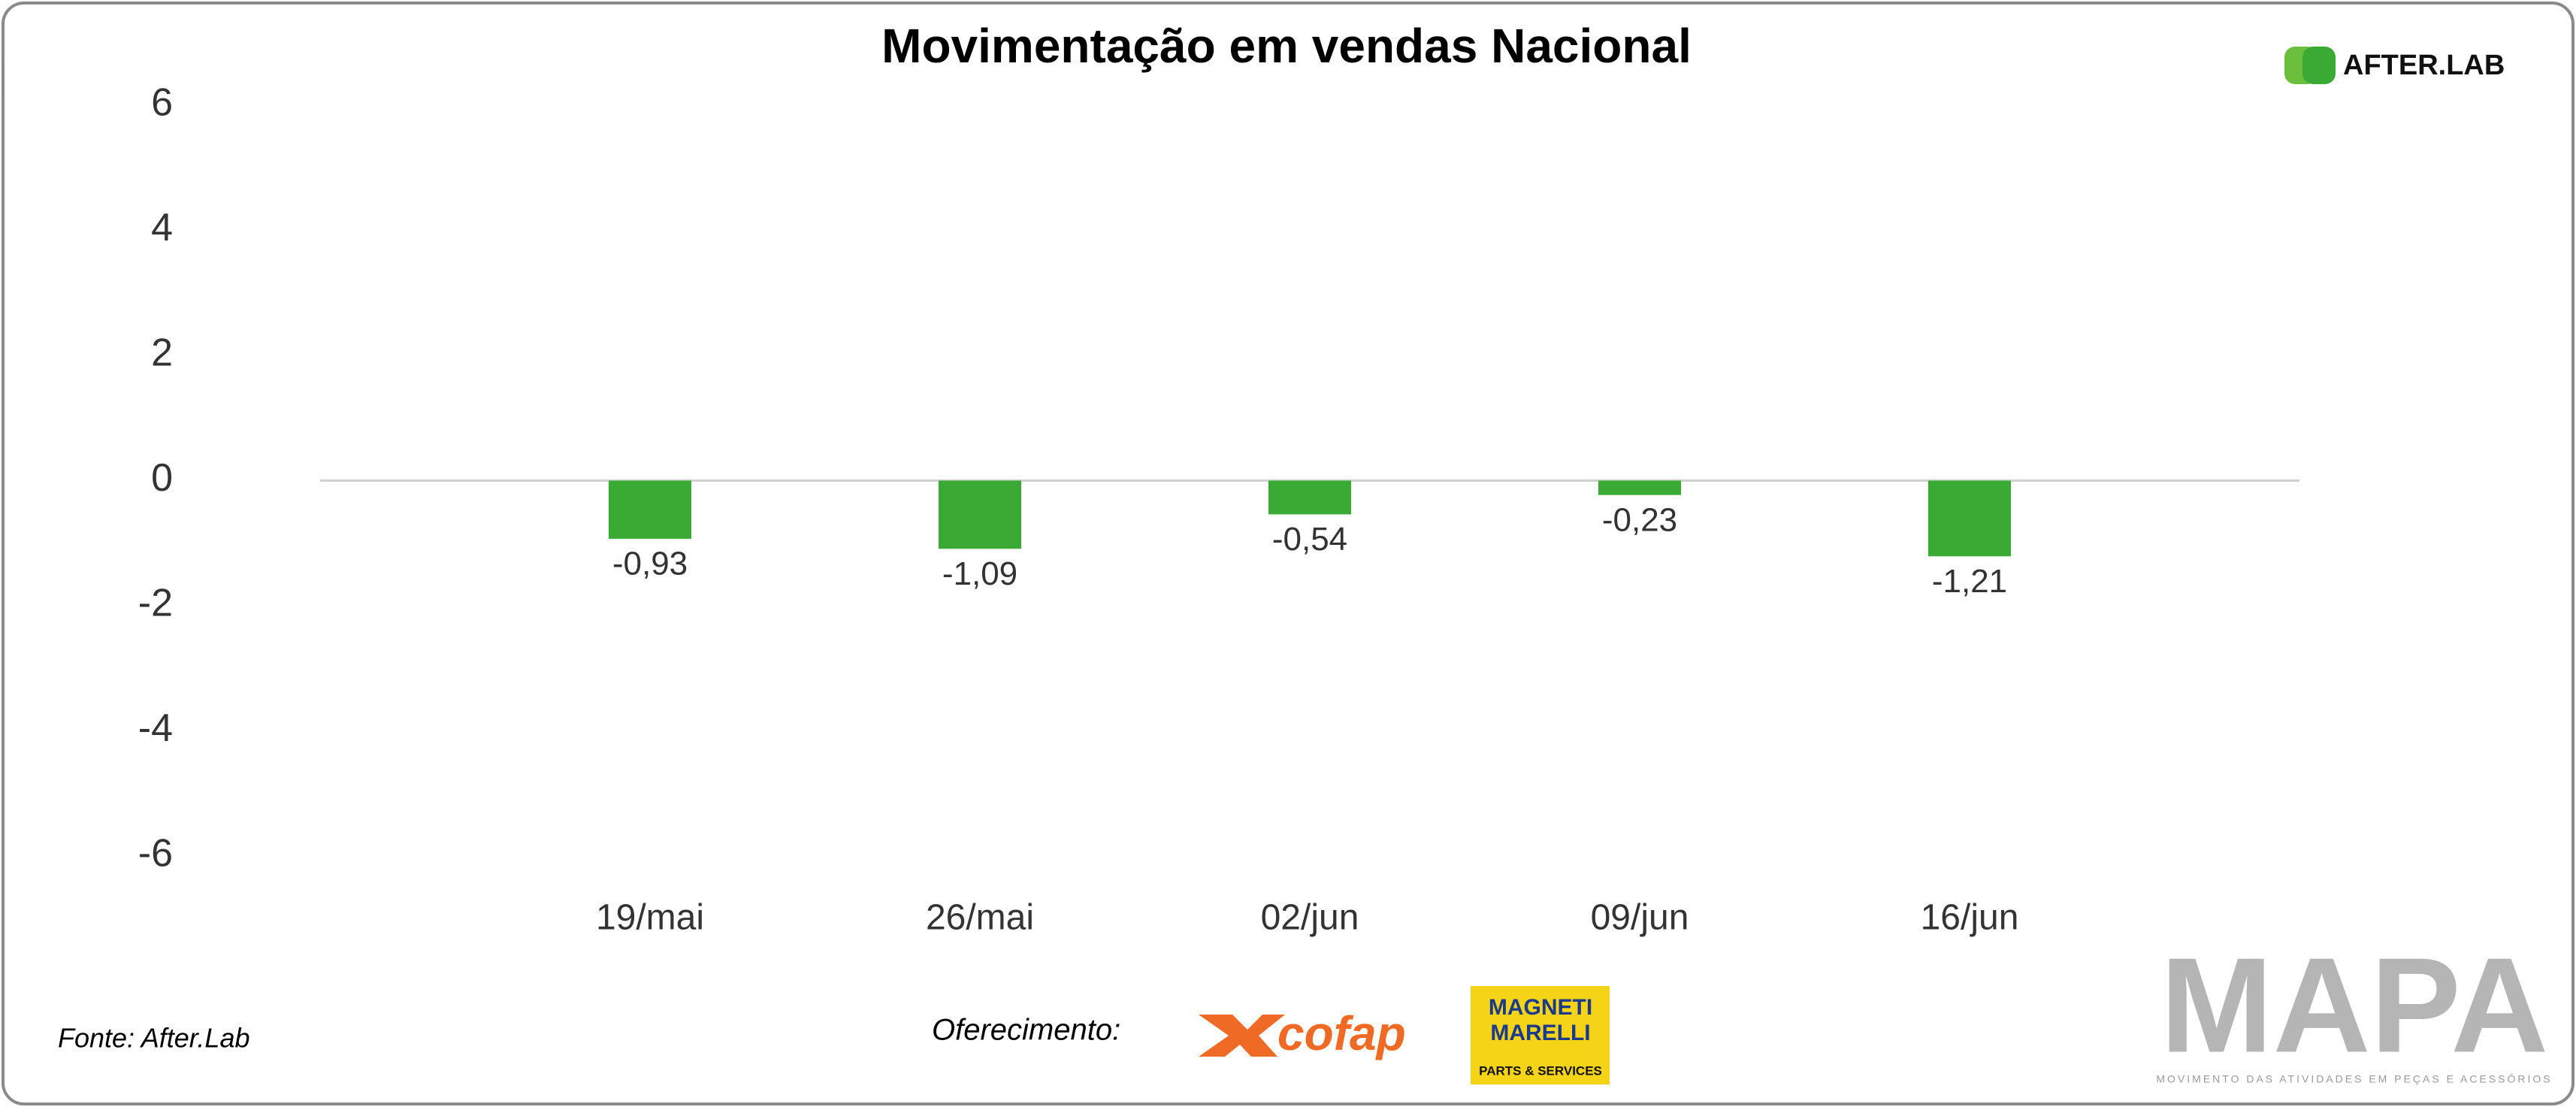  I want to click on magneti-box, so click(1541, 1035).